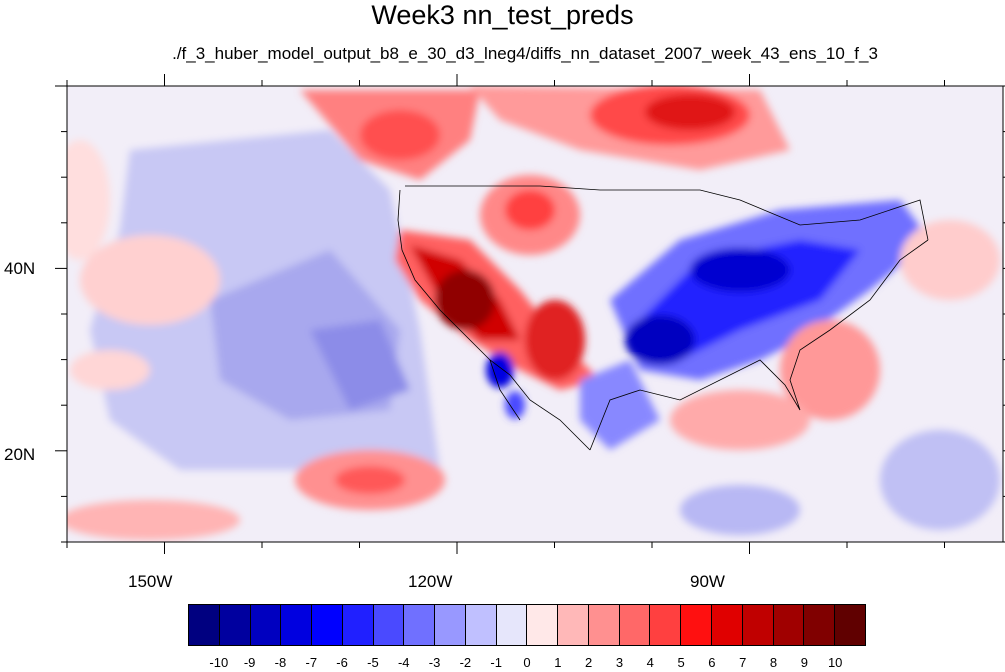  I want to click on colorbar-label: 6, so click(712, 662).